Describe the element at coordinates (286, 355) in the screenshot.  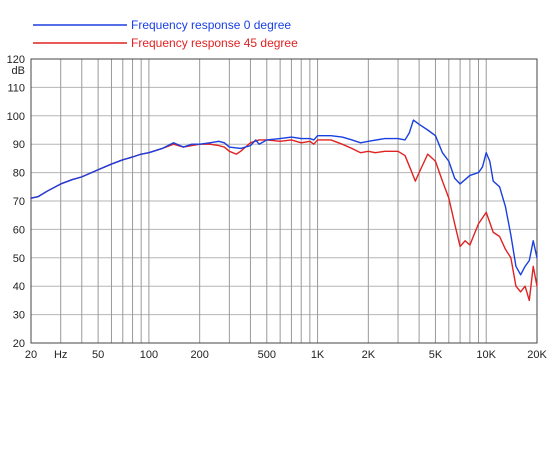
I see `x-axis-ticks: 20 50 100 200 500 1K 2K 5K 10K 20K Hz` at that location.